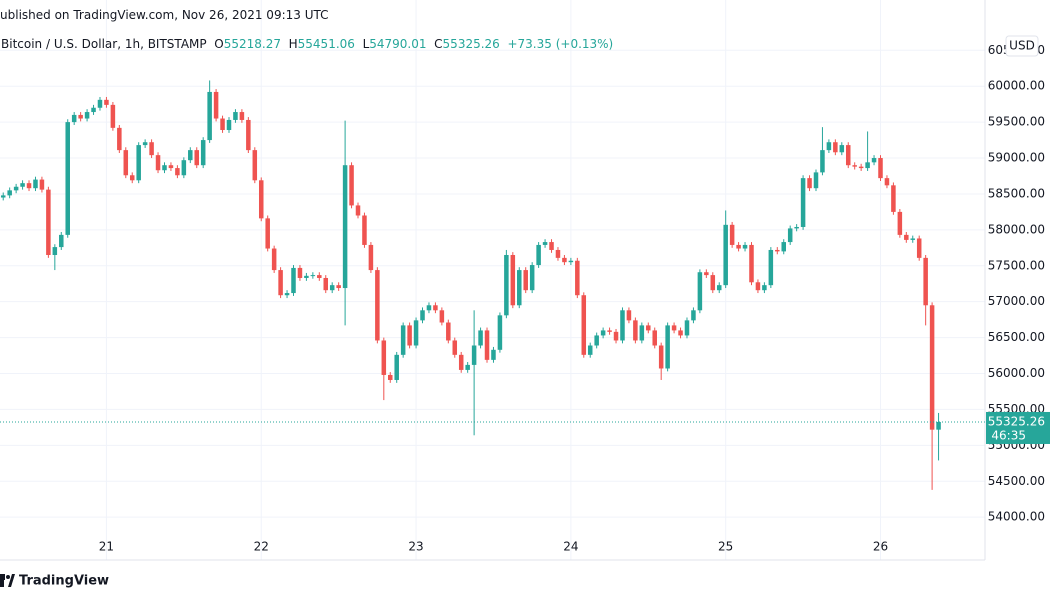 Image resolution: width=1050 pixels, height=600 pixels. I want to click on footer-logo, so click(7, 580).